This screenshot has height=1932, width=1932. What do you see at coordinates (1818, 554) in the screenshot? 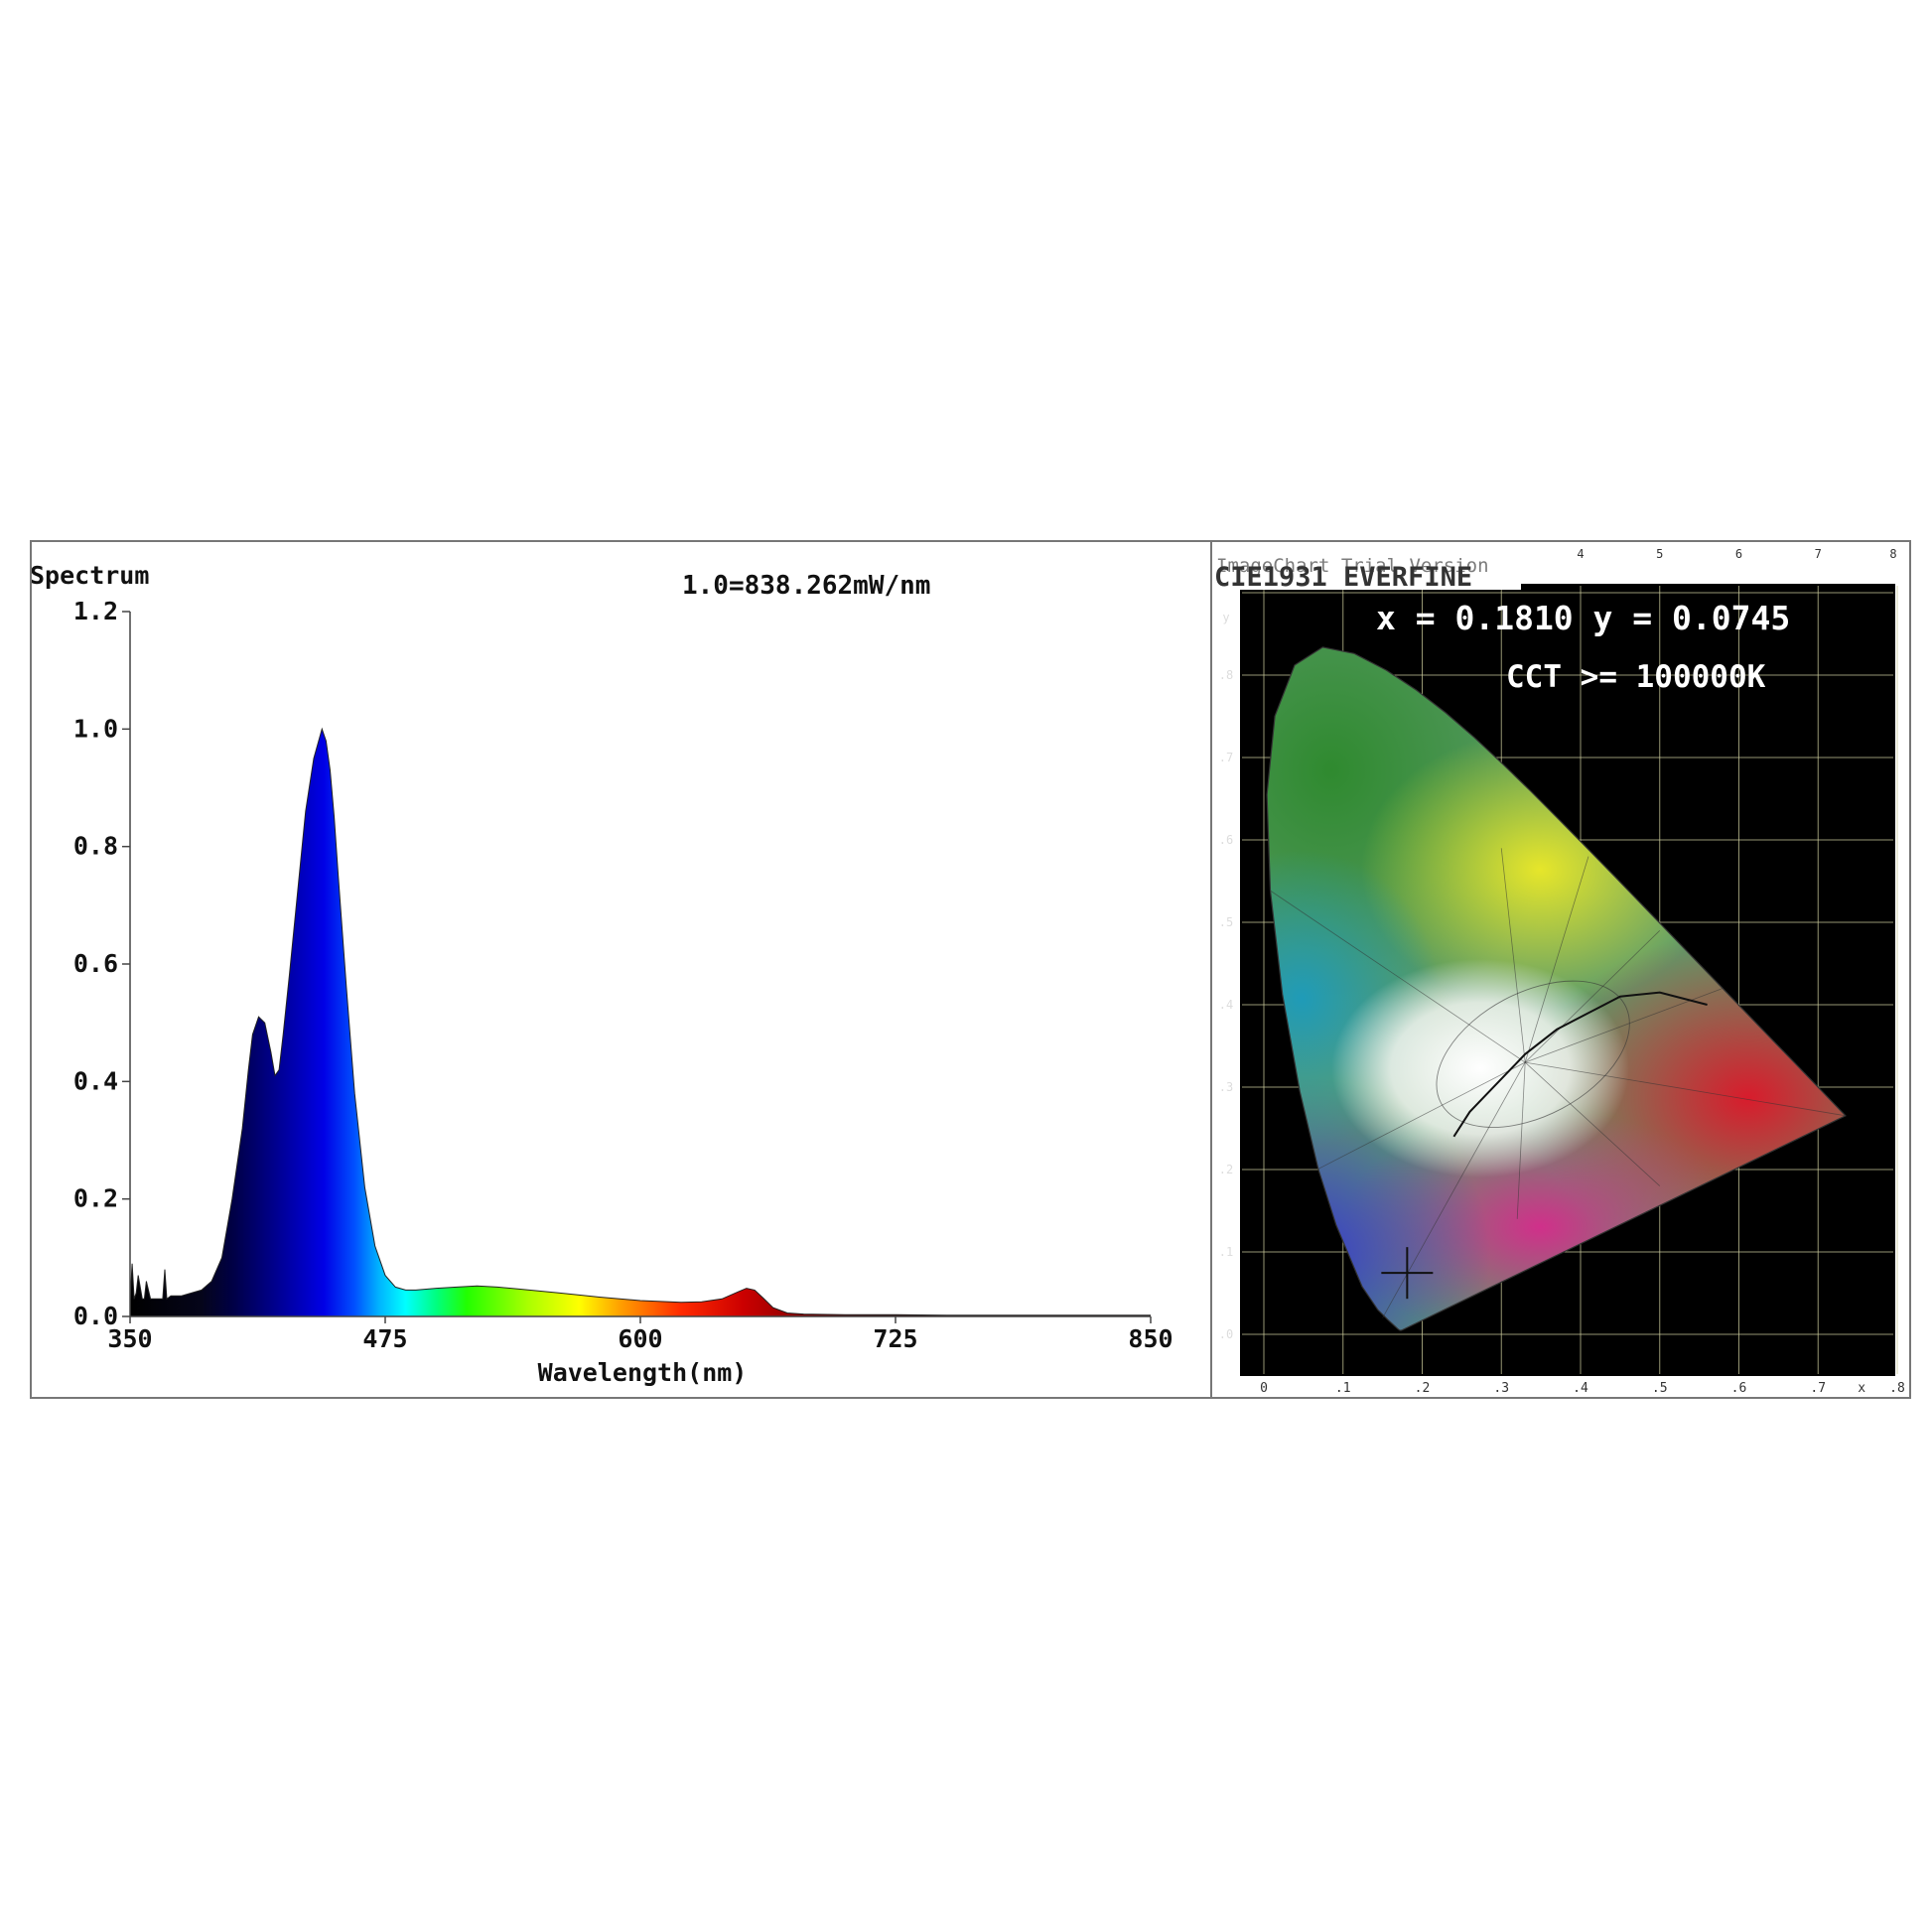
I see `cie-top-tick-label: 7` at bounding box center [1818, 554].